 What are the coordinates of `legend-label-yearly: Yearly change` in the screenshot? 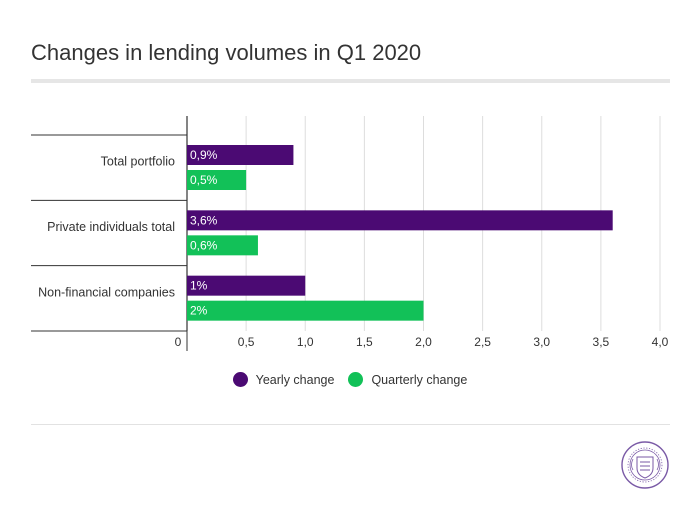 It's located at (295, 379).